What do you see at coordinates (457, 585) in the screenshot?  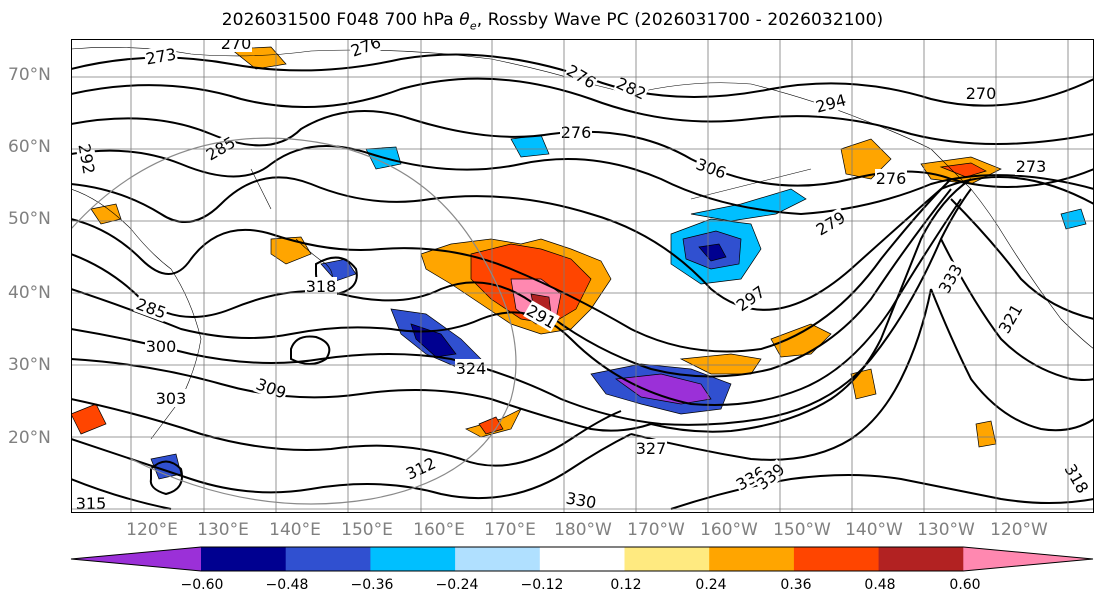 I see `colorbar-tick: −0.24` at bounding box center [457, 585].